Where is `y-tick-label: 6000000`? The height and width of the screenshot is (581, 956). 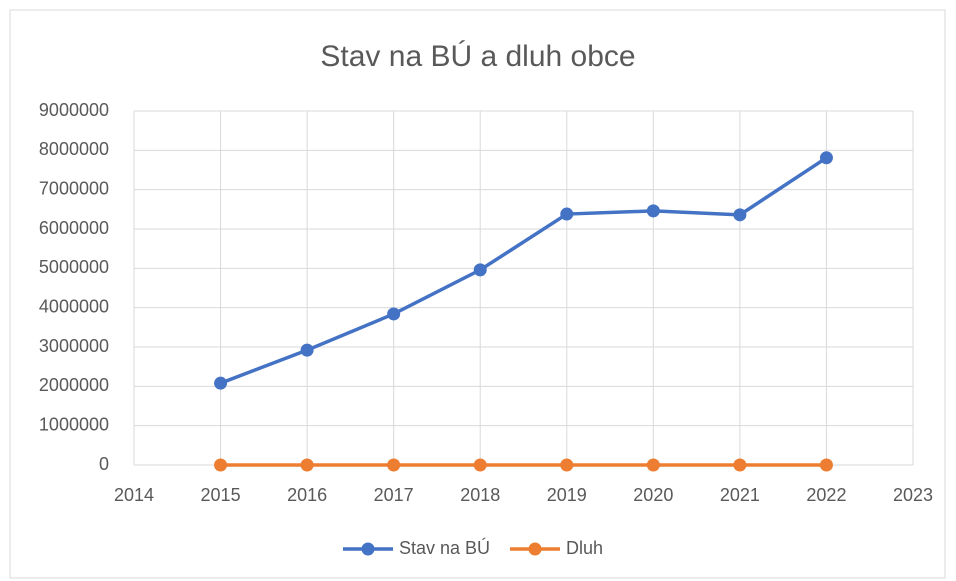 y-tick-label: 6000000 is located at coordinates (74, 228).